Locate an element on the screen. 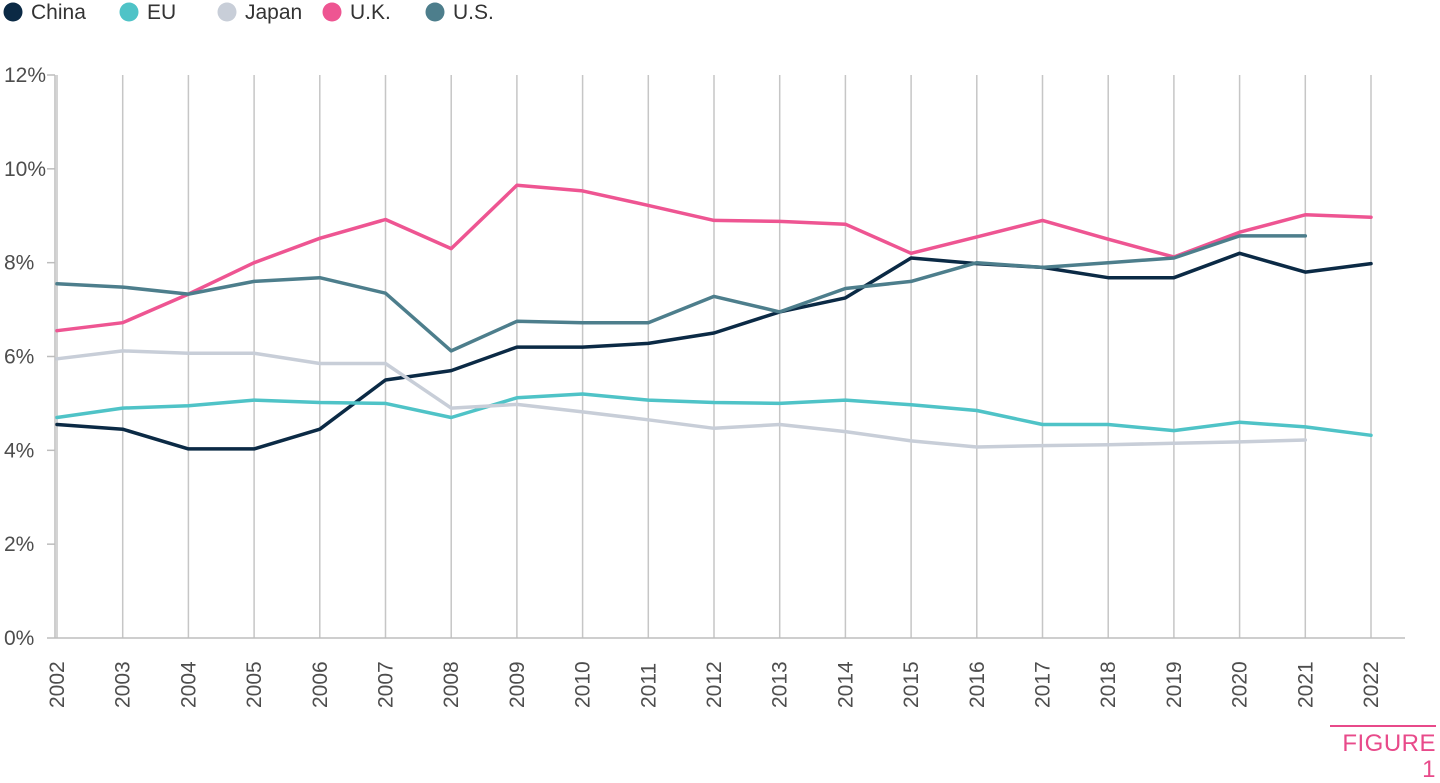 The image size is (1440, 783). y-tick-label: 2% is located at coordinates (19, 544).